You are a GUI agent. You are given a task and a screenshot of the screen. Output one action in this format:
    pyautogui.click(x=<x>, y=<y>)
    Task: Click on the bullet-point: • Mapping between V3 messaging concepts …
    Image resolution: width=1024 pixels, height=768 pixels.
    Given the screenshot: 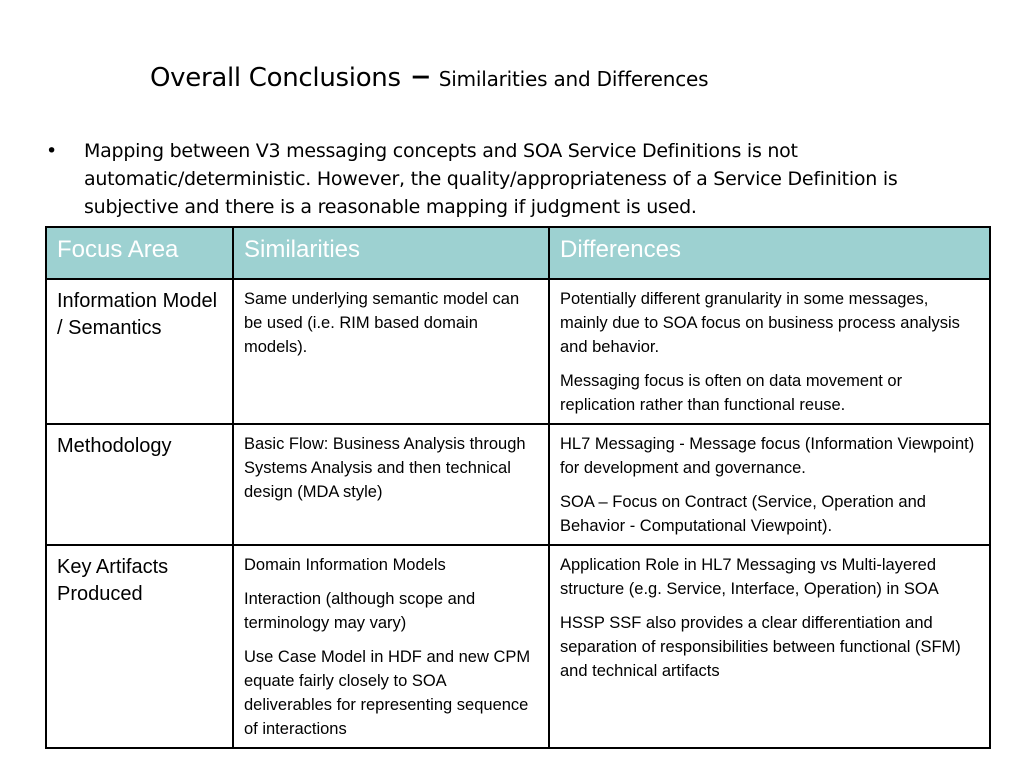 What is the action you would take?
    pyautogui.click(x=486, y=179)
    